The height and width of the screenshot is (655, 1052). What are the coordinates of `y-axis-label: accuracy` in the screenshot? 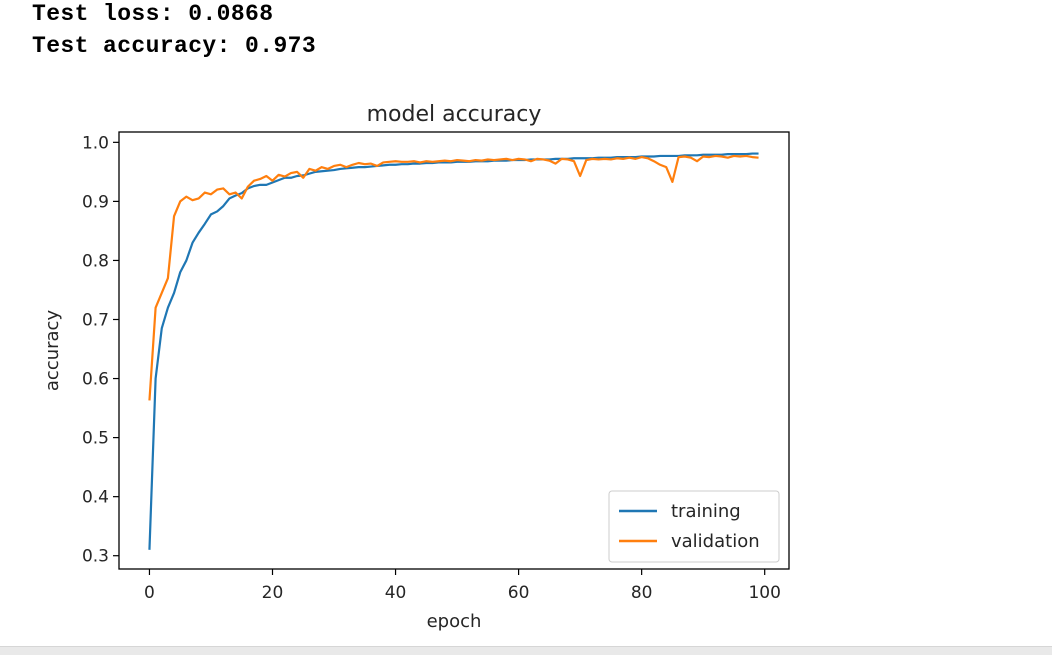 It's located at (52, 351).